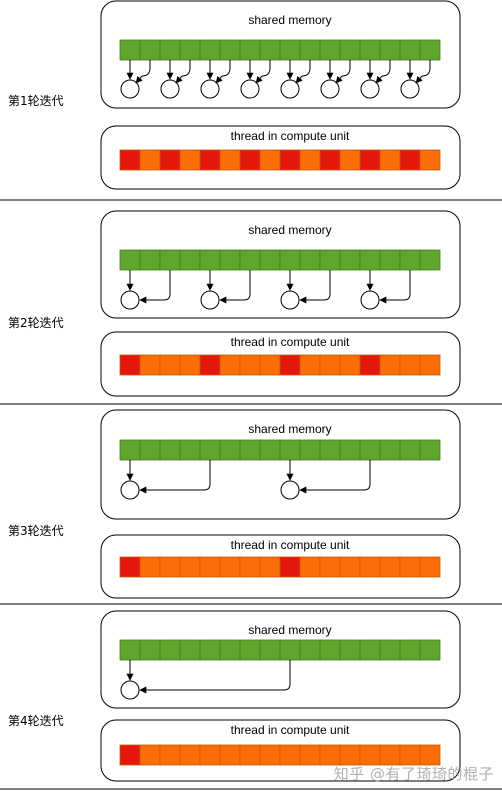 This screenshot has width=502, height=792. Describe the element at coordinates (36, 323) in the screenshot. I see `round-label: 第2轮迭代` at that location.